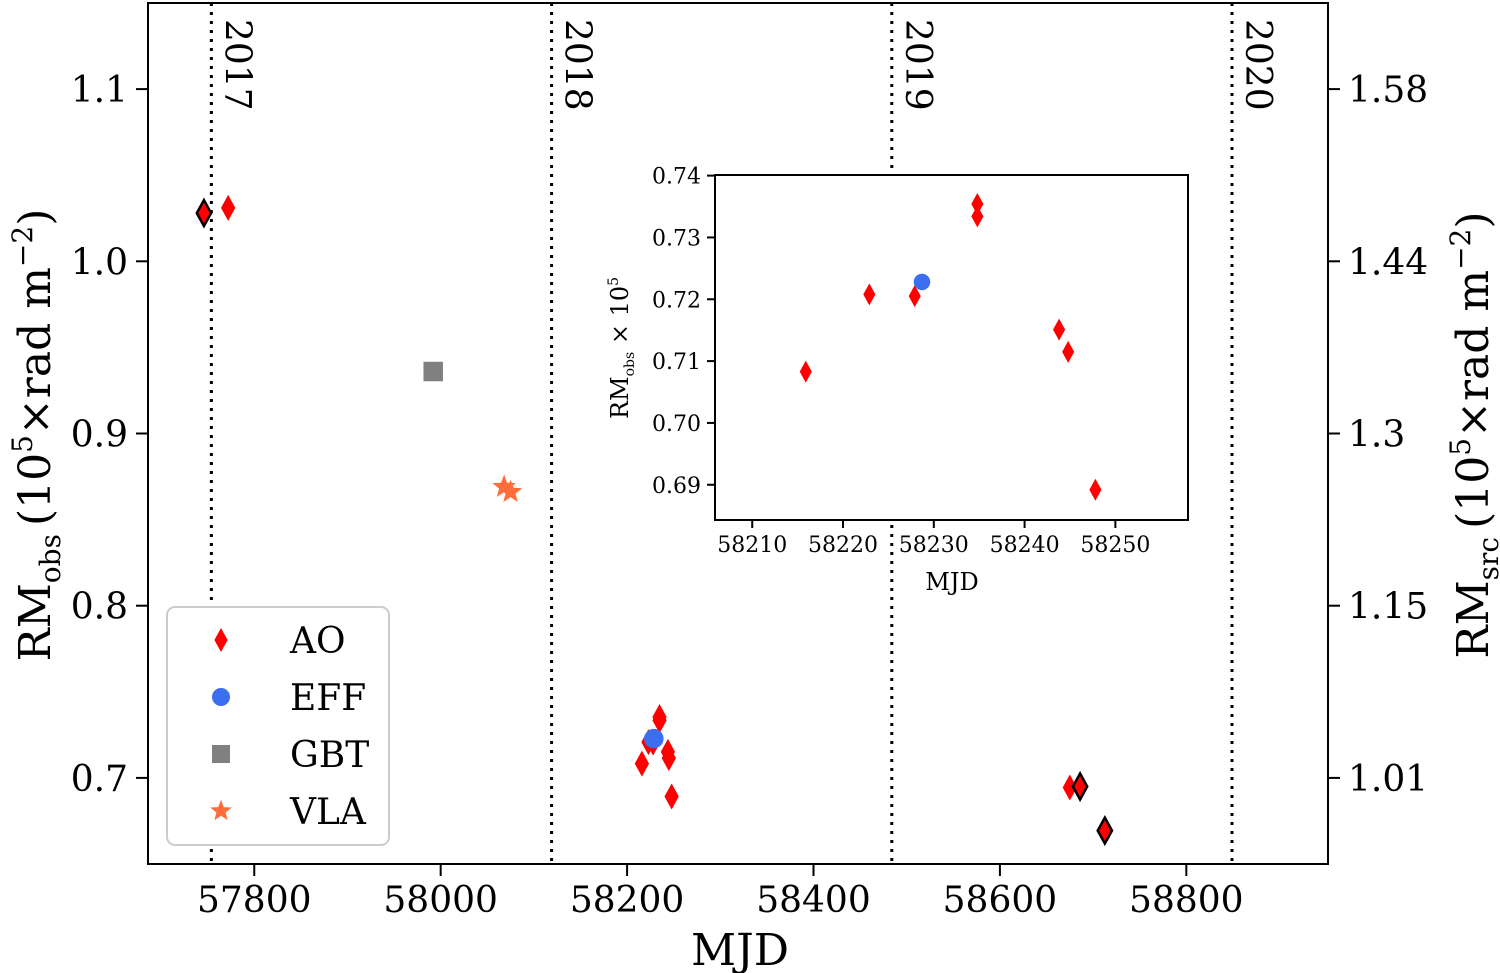 The height and width of the screenshot is (973, 1500). Describe the element at coordinates (654, 738) in the screenshot. I see `data-point-eff` at that location.